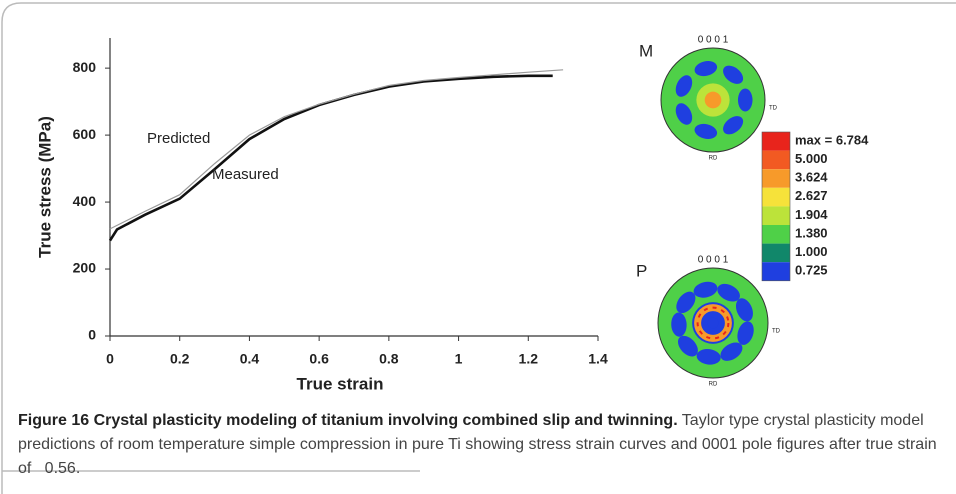  What do you see at coordinates (54, 420) in the screenshot?
I see `caption-label: Figure 16` at bounding box center [54, 420].